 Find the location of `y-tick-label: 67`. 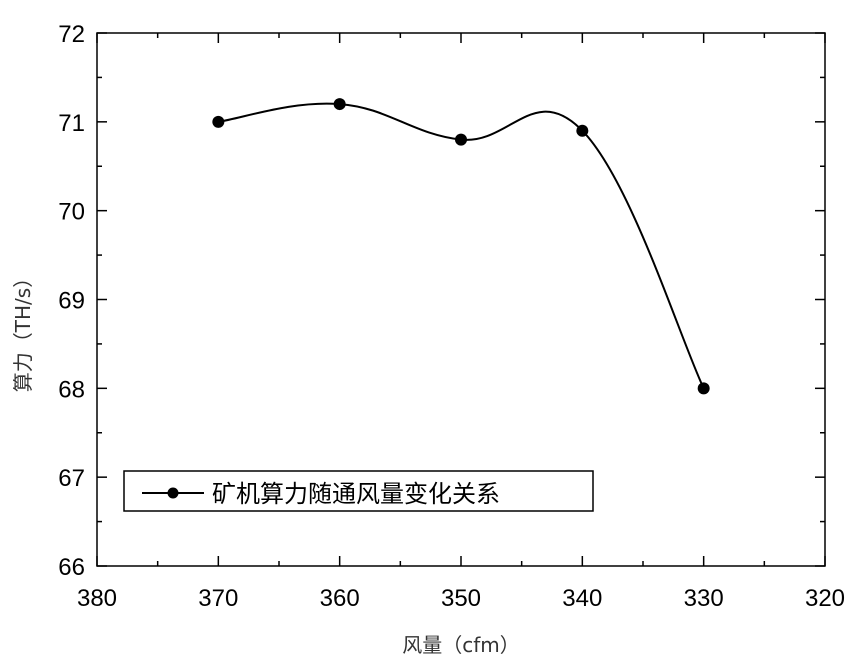

y-tick-label: 67 is located at coordinates (71, 478).